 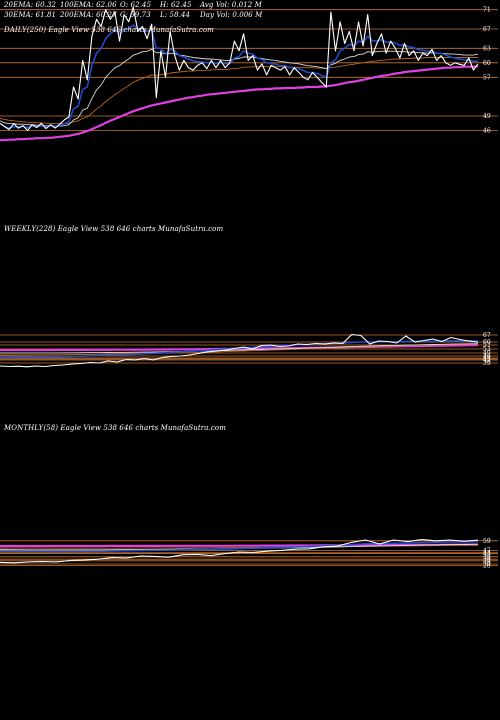 I want to click on ema100-readout: 100EMA: 62.06, so click(x=88, y=5).